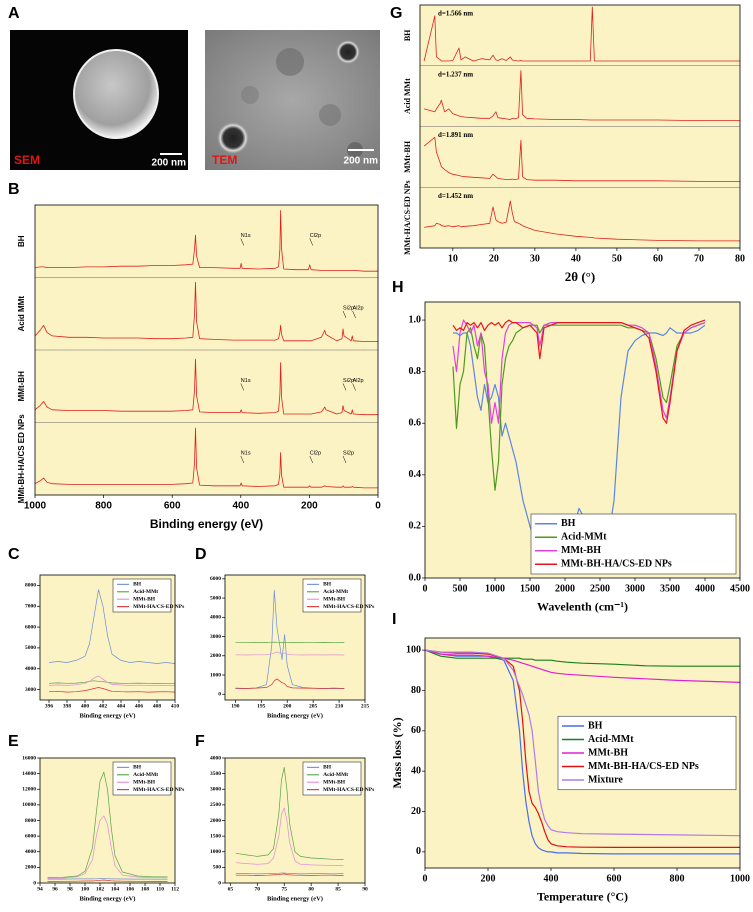 The image size is (753, 912). Describe the element at coordinates (215, 774) in the screenshot. I see `y-tick-label: 3500` at that location.